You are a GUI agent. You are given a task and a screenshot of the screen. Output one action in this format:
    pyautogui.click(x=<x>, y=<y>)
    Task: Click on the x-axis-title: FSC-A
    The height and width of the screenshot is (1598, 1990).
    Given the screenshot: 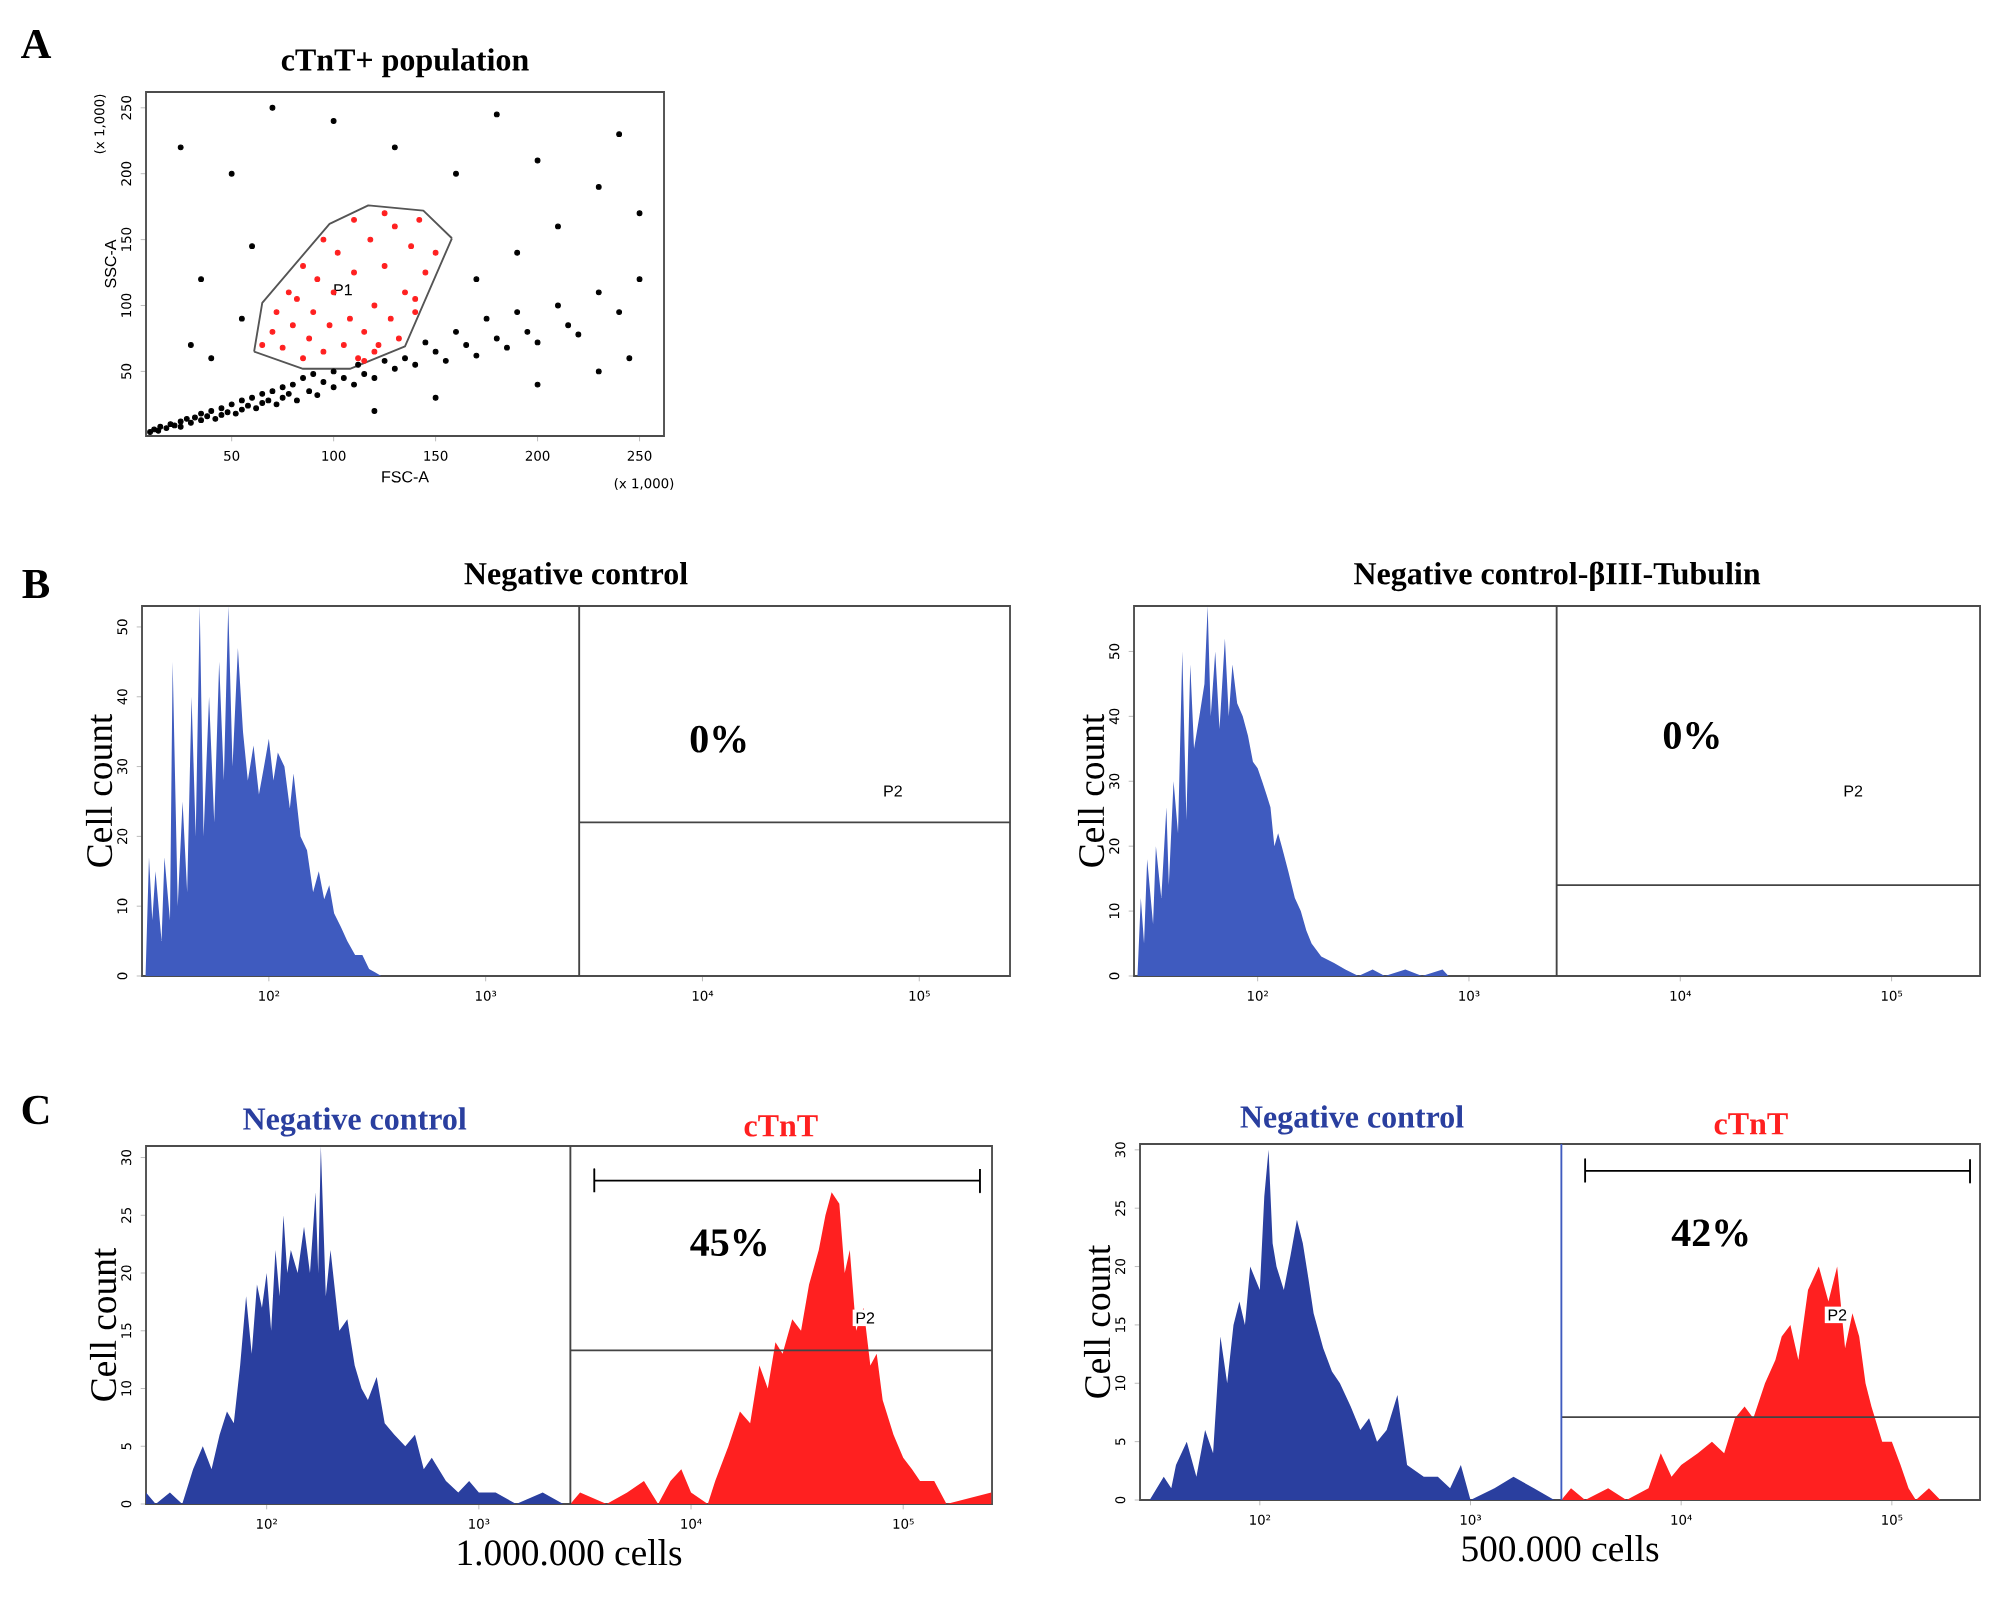 What is the action you would take?
    pyautogui.click(x=405, y=477)
    